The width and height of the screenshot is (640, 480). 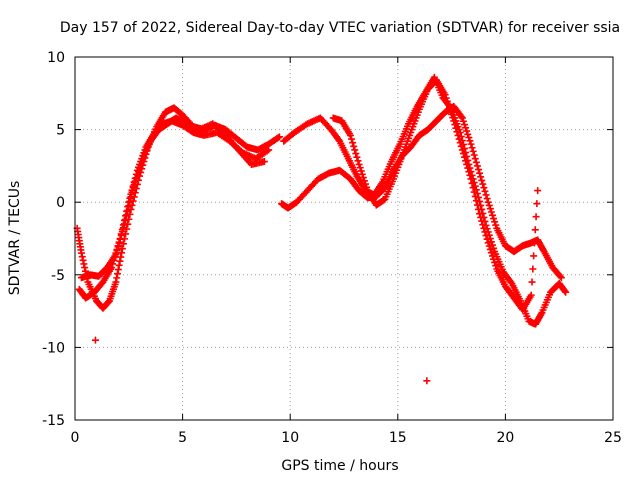 What do you see at coordinates (172, 198) in the screenshot?
I see `series-arc-c` at bounding box center [172, 198].